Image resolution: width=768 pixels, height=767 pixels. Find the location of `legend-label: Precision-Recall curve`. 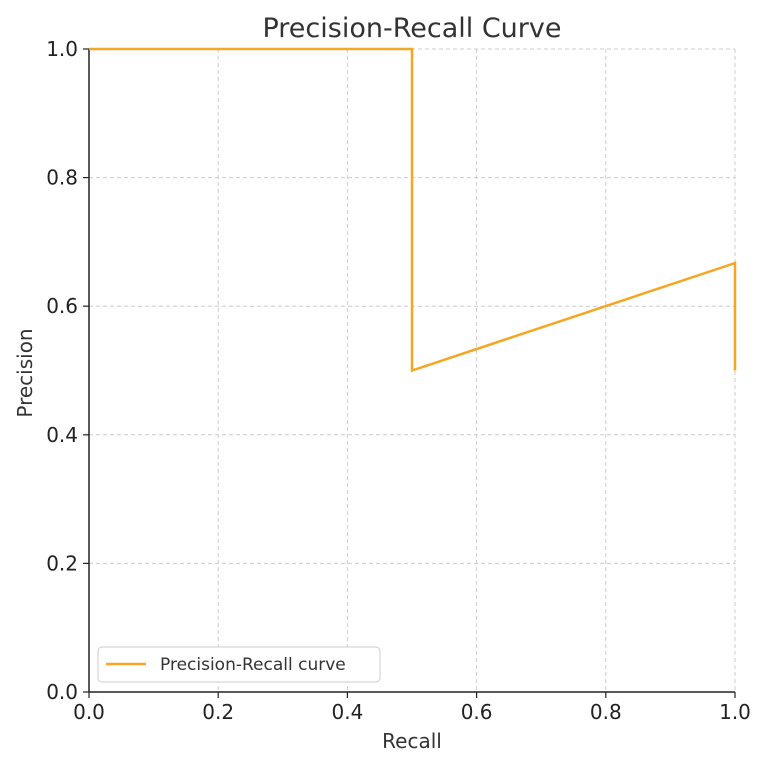

legend-label: Precision-Recall curve is located at coordinates (253, 665).